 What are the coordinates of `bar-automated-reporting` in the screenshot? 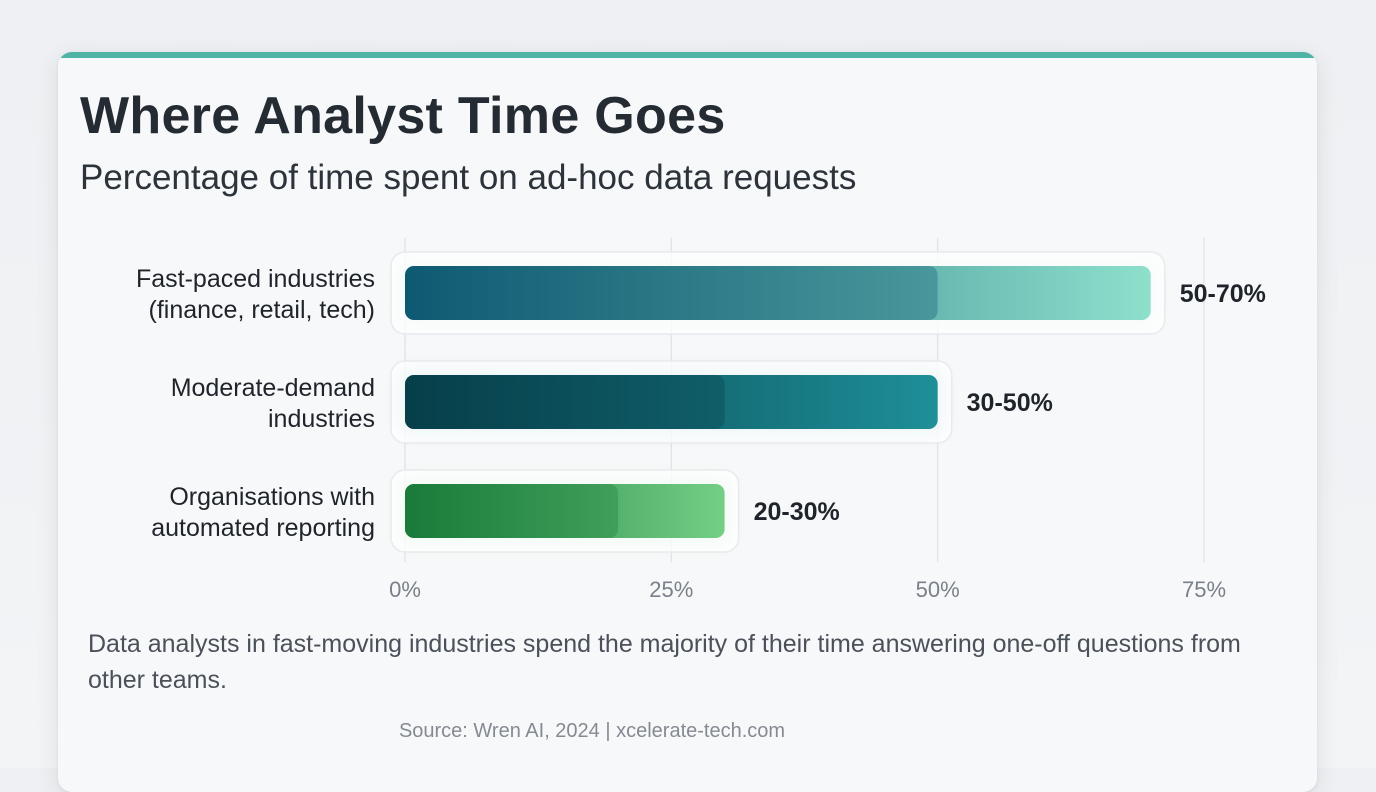 It's located at (565, 511).